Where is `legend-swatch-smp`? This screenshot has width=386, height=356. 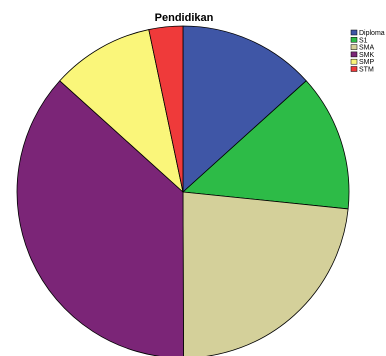
legend-swatch-smp is located at coordinates (354, 61).